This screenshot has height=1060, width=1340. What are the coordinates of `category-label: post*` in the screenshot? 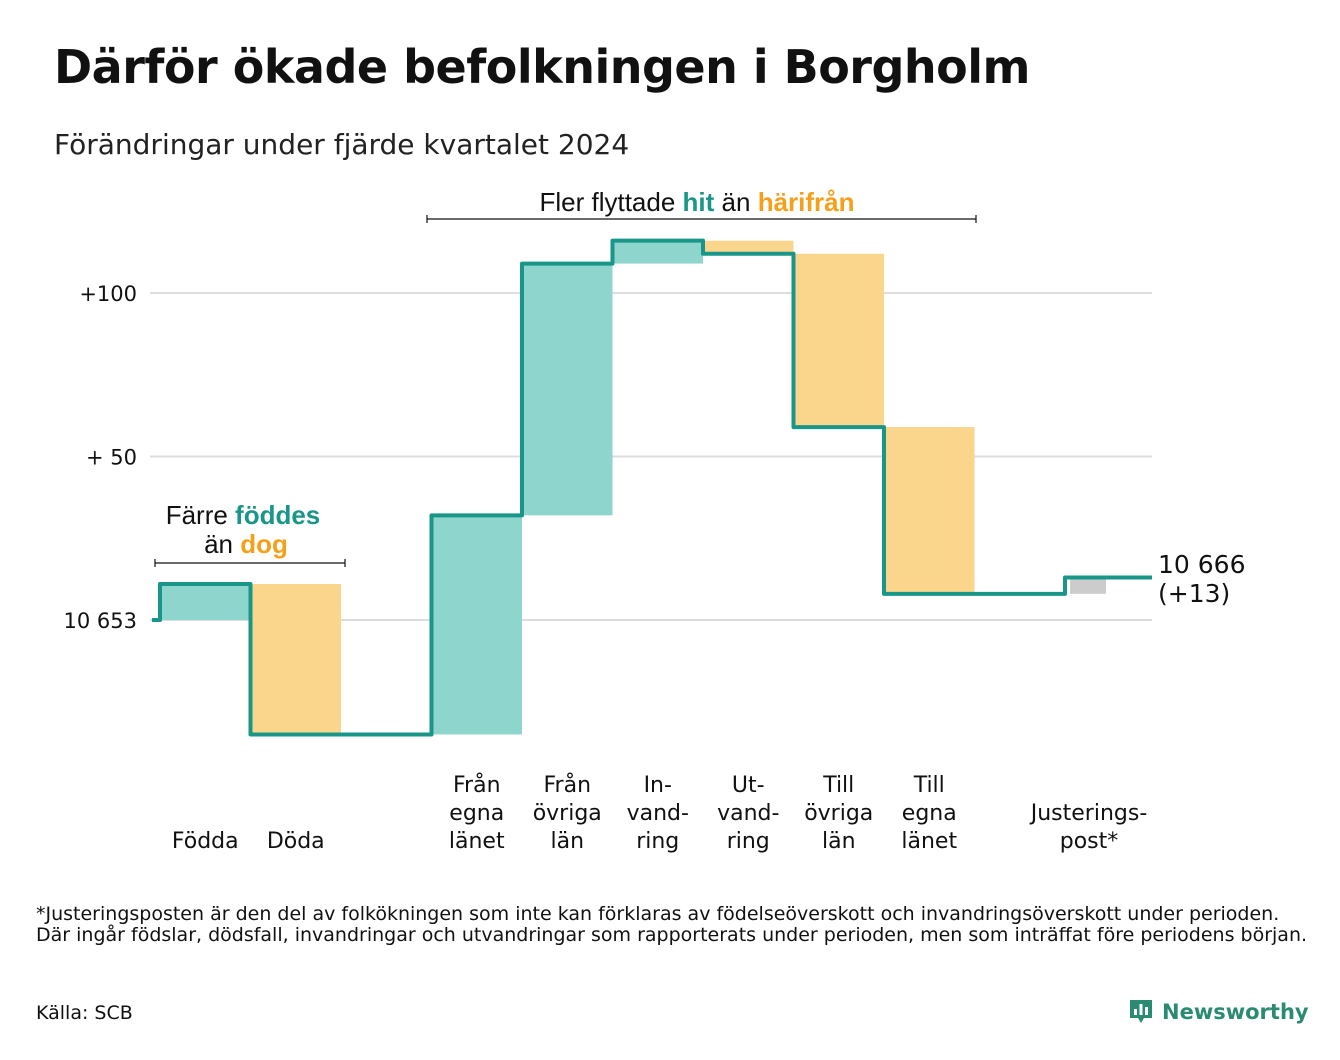 It's located at (1089, 841).